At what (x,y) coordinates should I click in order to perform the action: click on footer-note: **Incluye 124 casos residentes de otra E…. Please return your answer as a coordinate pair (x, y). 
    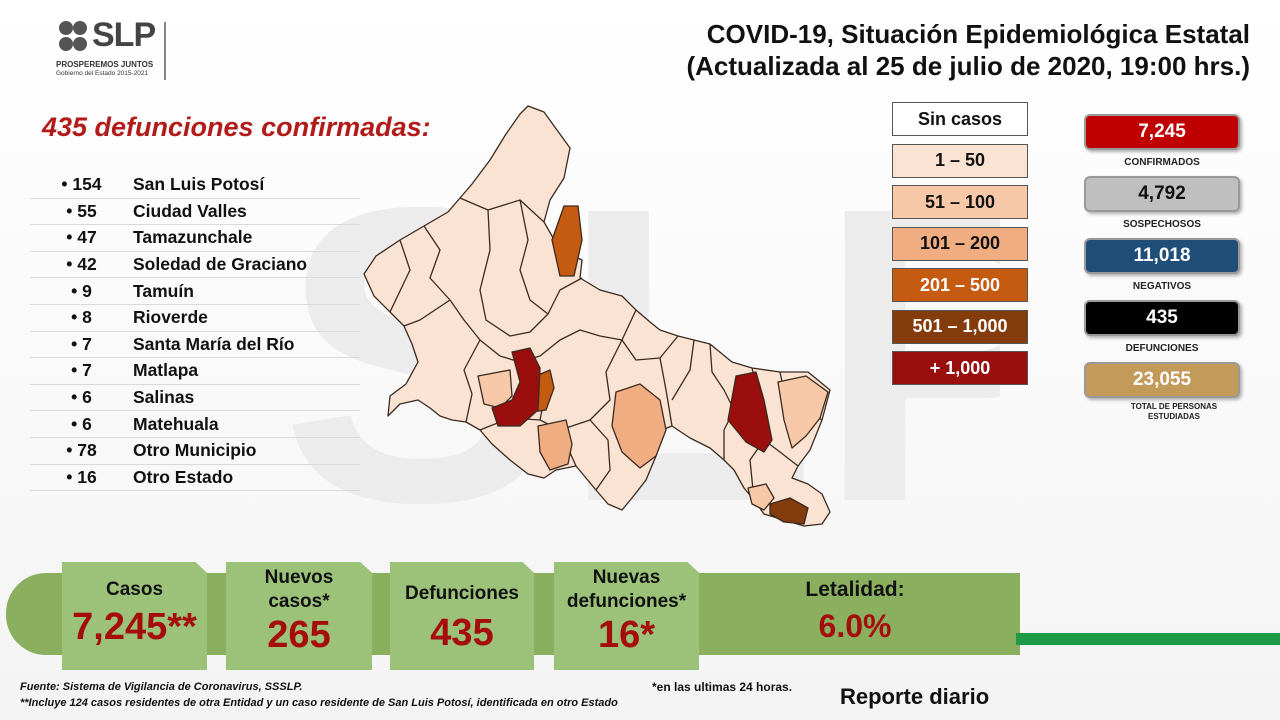
    Looking at the image, I should click on (319, 703).